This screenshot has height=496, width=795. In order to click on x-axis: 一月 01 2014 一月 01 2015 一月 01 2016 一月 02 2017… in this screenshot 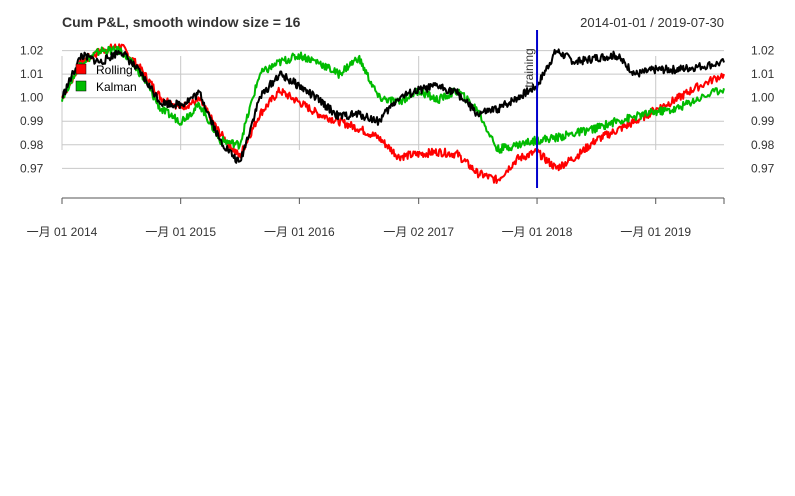, I will do `click(376, 218)`.